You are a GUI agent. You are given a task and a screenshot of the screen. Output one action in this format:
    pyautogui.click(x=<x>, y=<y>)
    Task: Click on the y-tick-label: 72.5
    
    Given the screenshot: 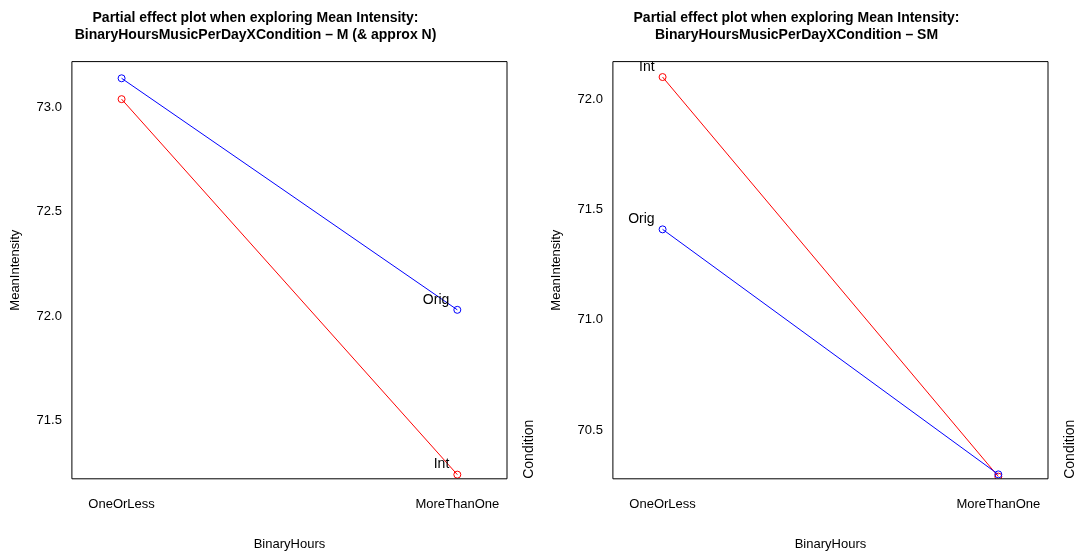 What is the action you would take?
    pyautogui.click(x=49, y=211)
    